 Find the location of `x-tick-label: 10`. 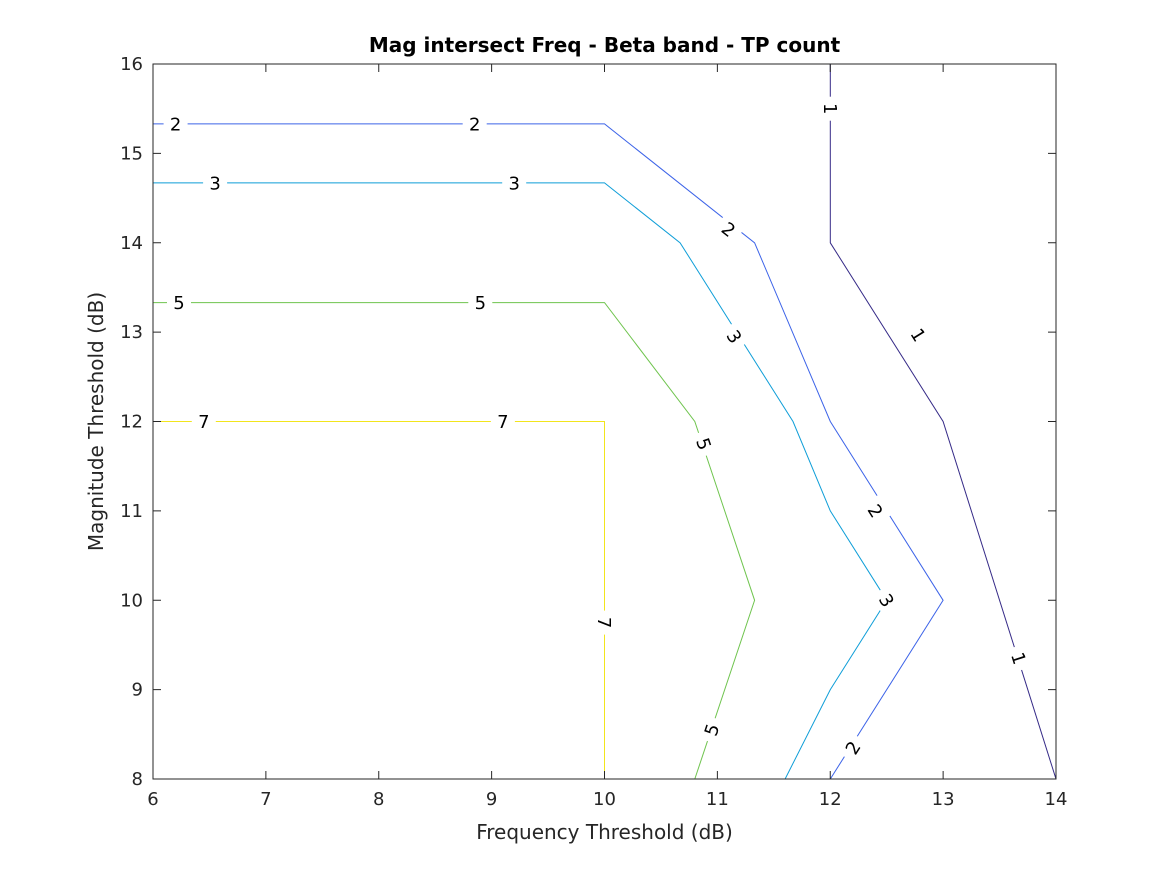

x-tick-label: 10 is located at coordinates (604, 799).